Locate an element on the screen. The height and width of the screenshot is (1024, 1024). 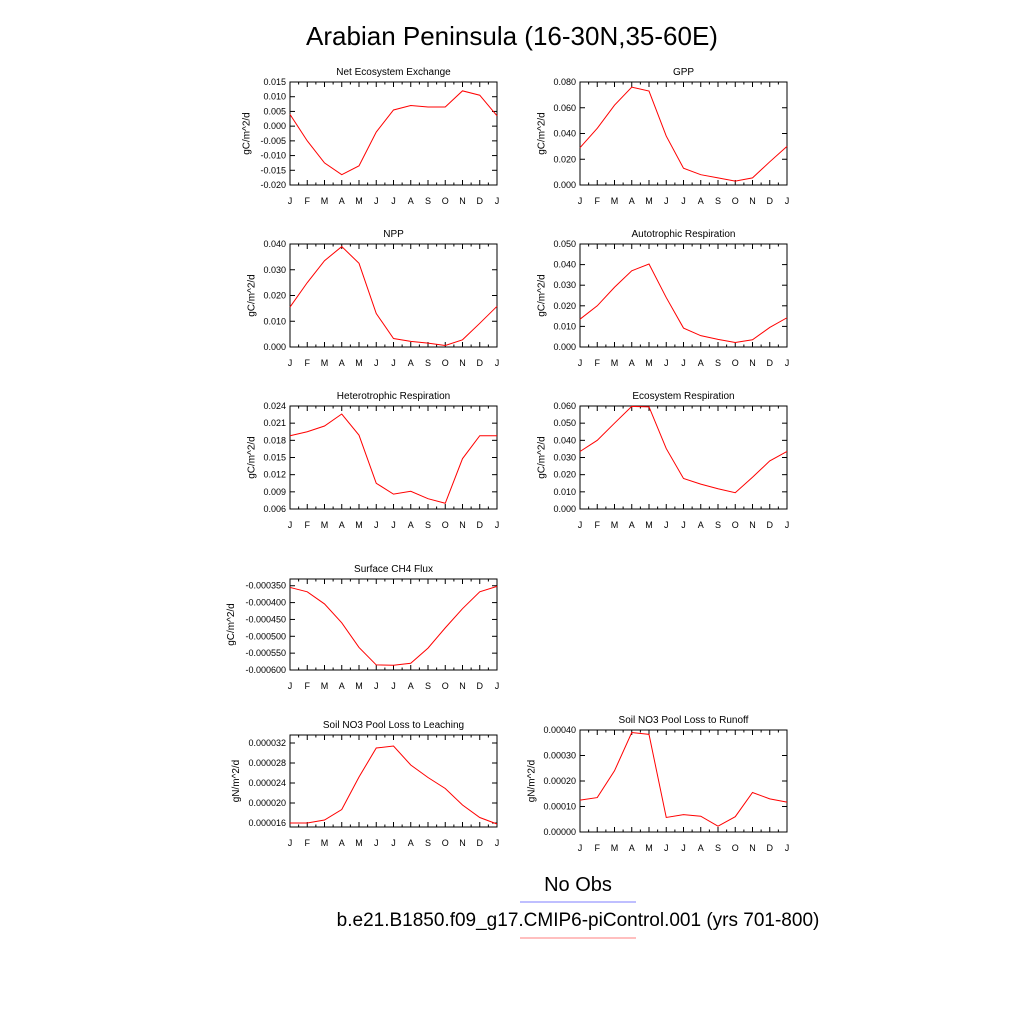
y-tick-label: 0.000024 is located at coordinates (267, 783).